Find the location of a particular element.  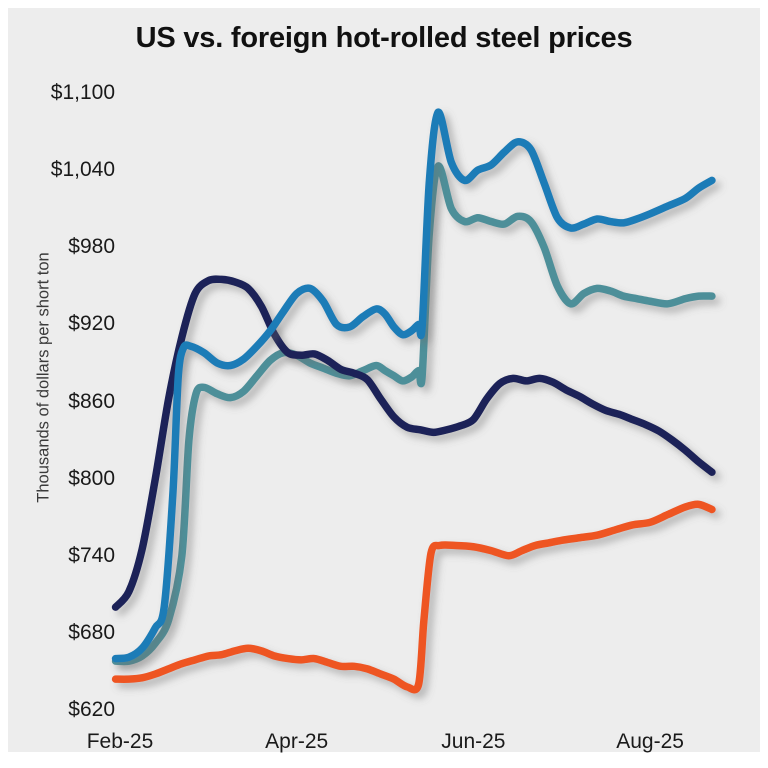

y-tick-label: $1,100 is located at coordinates (82, 92).